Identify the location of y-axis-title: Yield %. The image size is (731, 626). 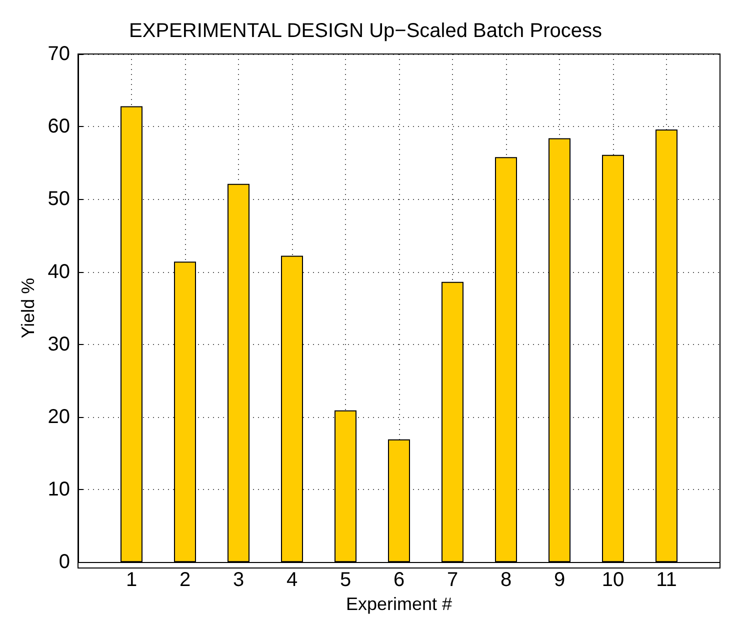
(28, 308).